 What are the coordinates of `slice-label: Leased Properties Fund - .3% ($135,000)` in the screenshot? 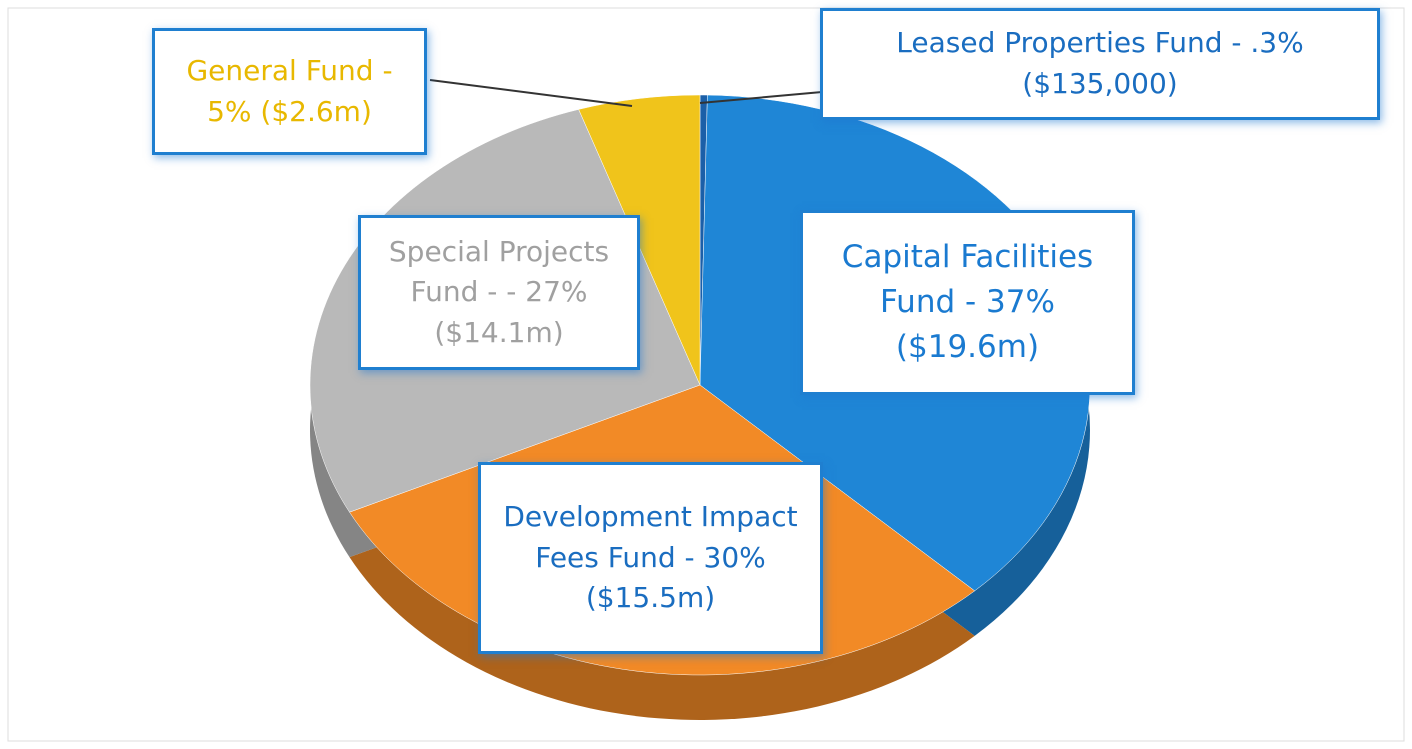 It's located at (1100, 64).